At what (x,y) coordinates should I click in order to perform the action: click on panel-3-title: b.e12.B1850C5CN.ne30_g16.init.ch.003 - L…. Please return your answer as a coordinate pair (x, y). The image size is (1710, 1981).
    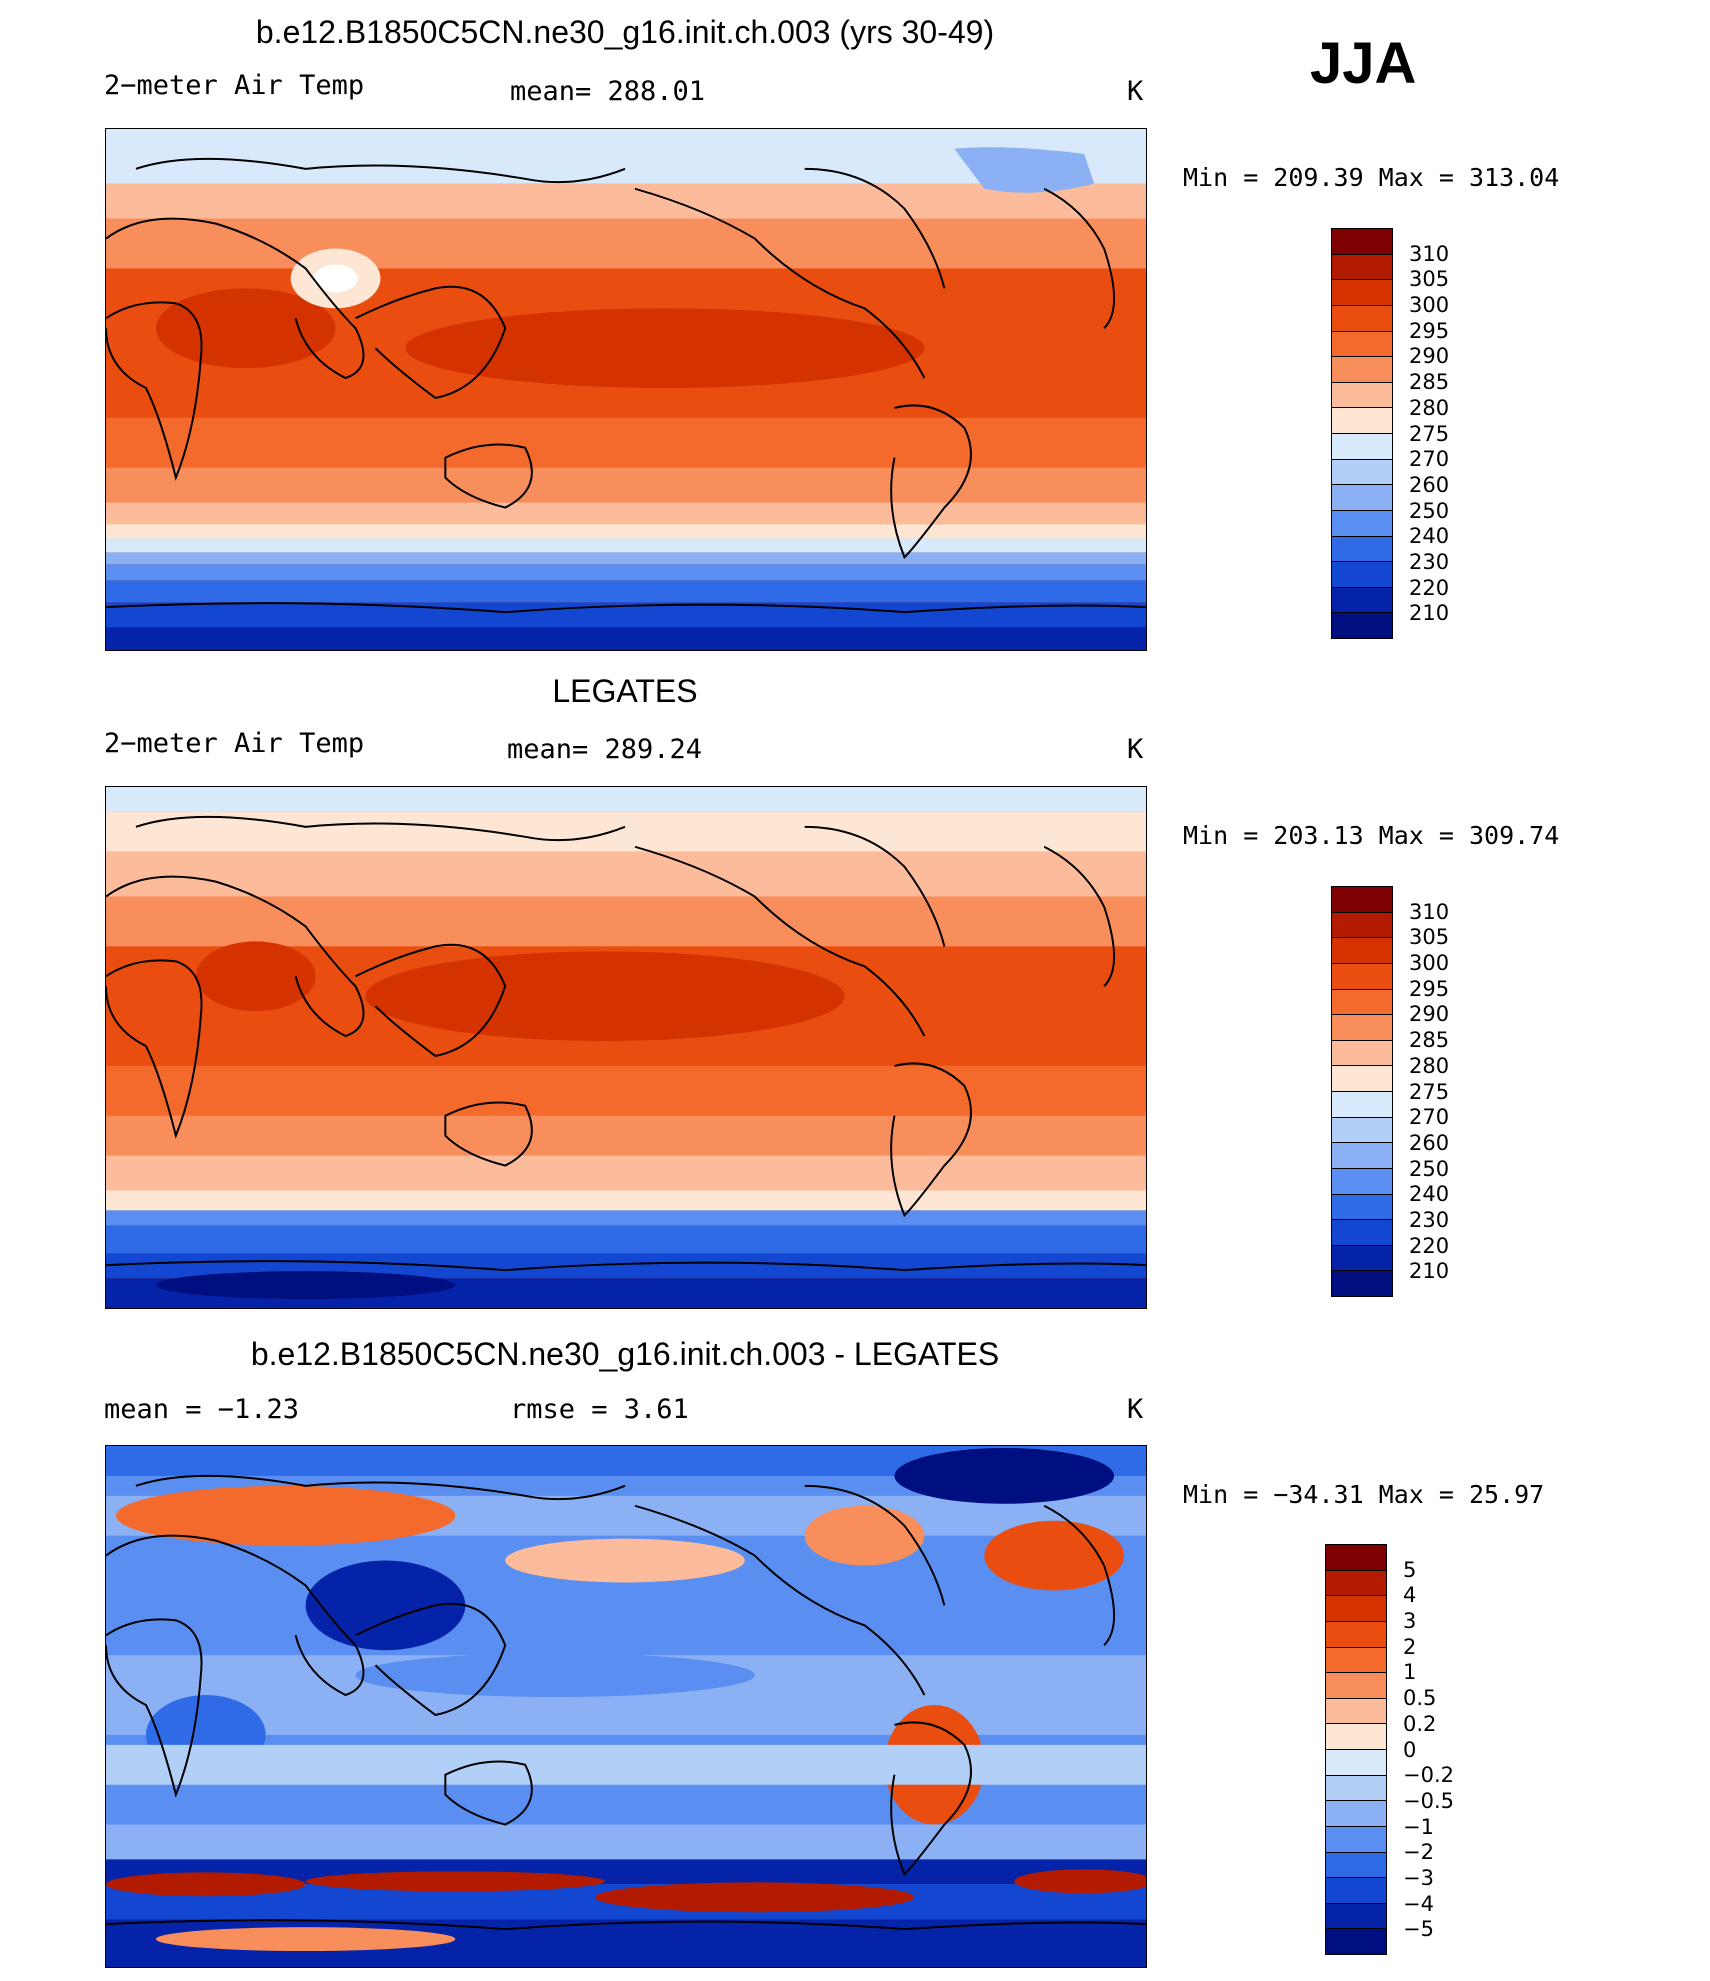
    Looking at the image, I should click on (625, 1354).